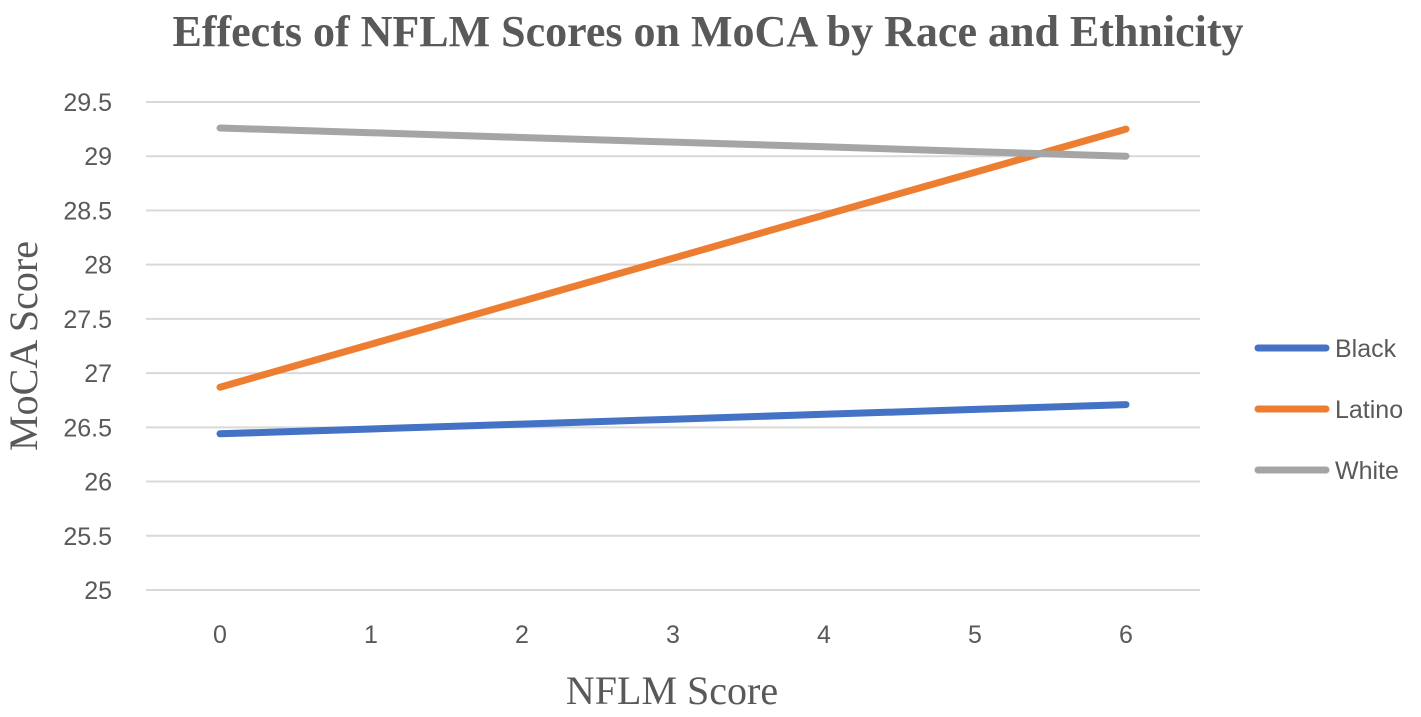 Image resolution: width=1421 pixels, height=717 pixels. I want to click on y-axis-title: MoCA Score, so click(23, 346).